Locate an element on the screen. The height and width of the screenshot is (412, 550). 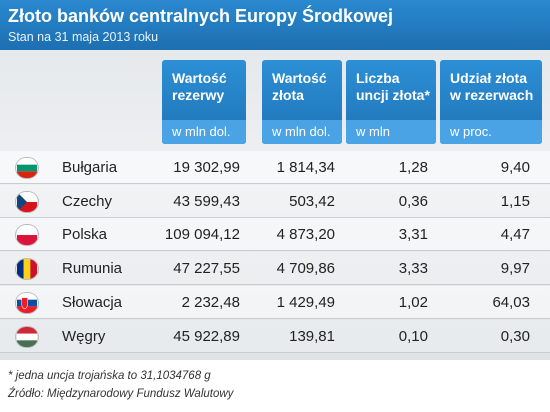
country-name: Bułgaria is located at coordinates (90, 167).